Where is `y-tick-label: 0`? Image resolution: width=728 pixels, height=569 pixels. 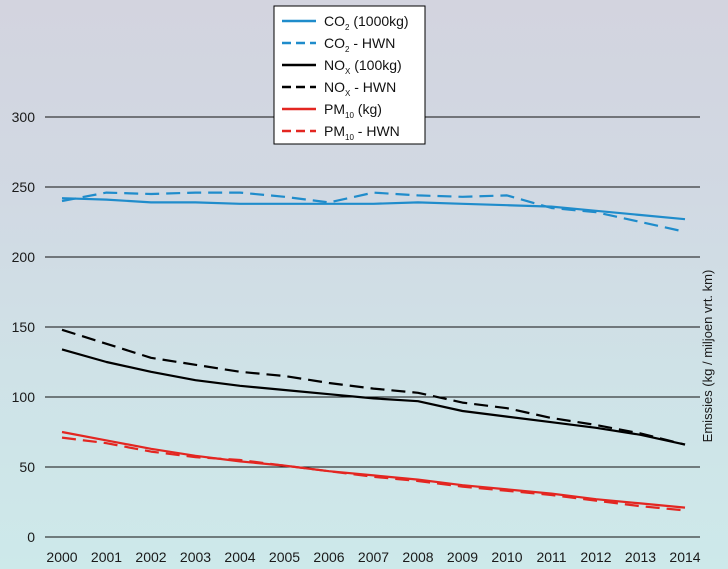
y-tick-label: 0 is located at coordinates (31, 537).